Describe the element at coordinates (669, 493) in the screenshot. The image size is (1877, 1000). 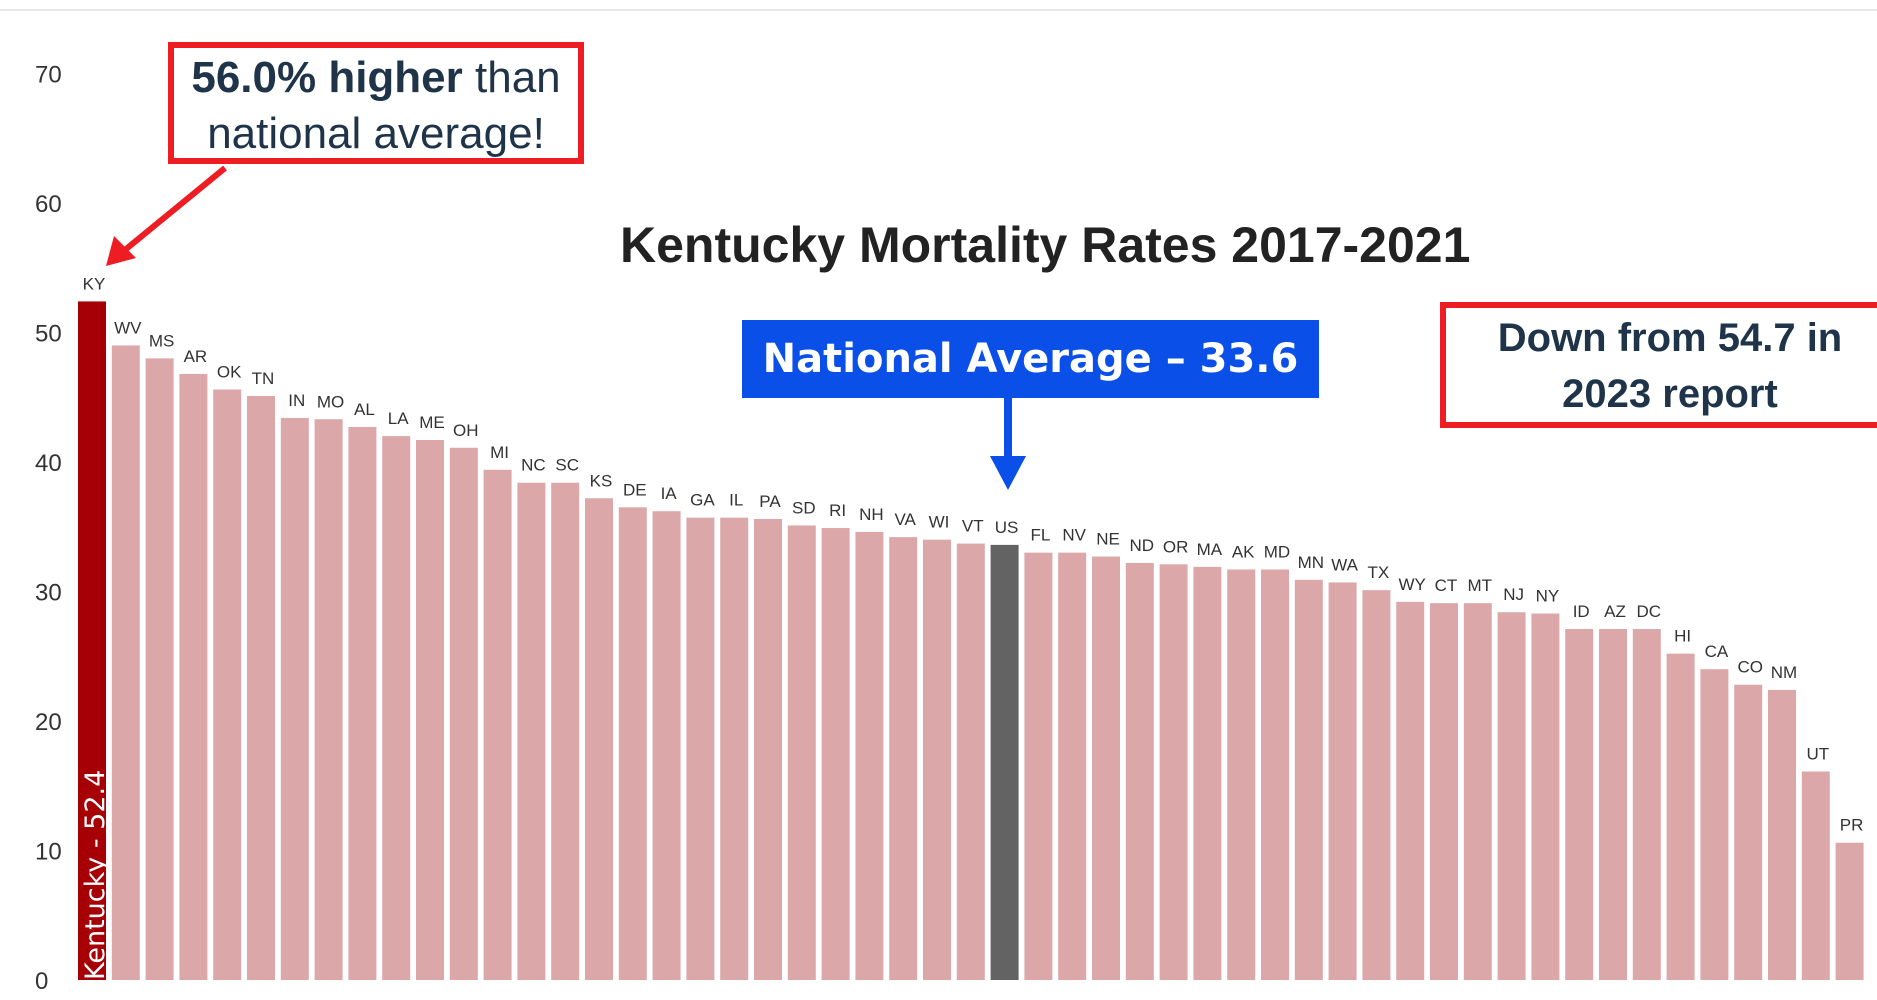
I see `bar-label-ia: IA` at that location.